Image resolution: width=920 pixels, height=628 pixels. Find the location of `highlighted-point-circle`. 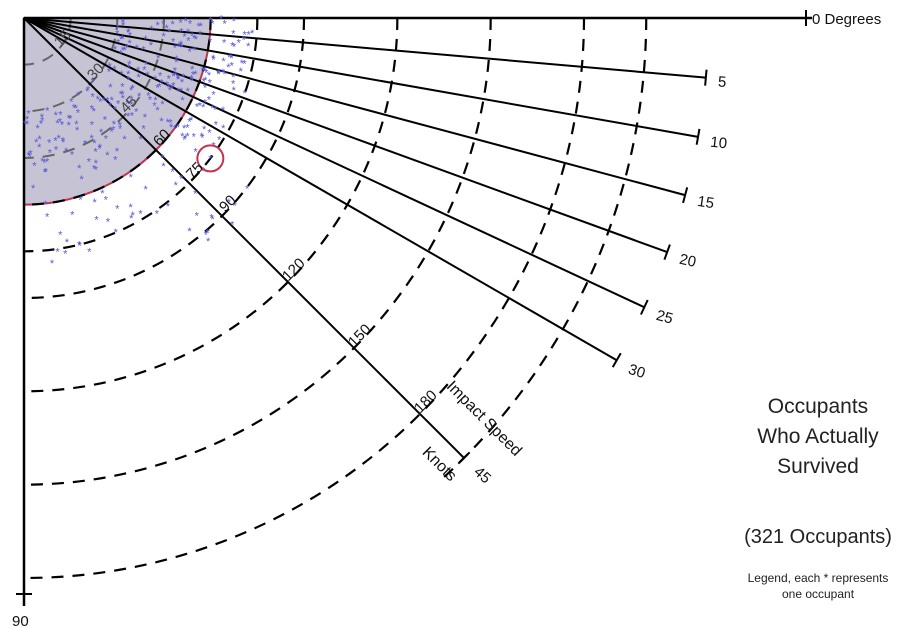

highlighted-point-circle is located at coordinates (210, 158).